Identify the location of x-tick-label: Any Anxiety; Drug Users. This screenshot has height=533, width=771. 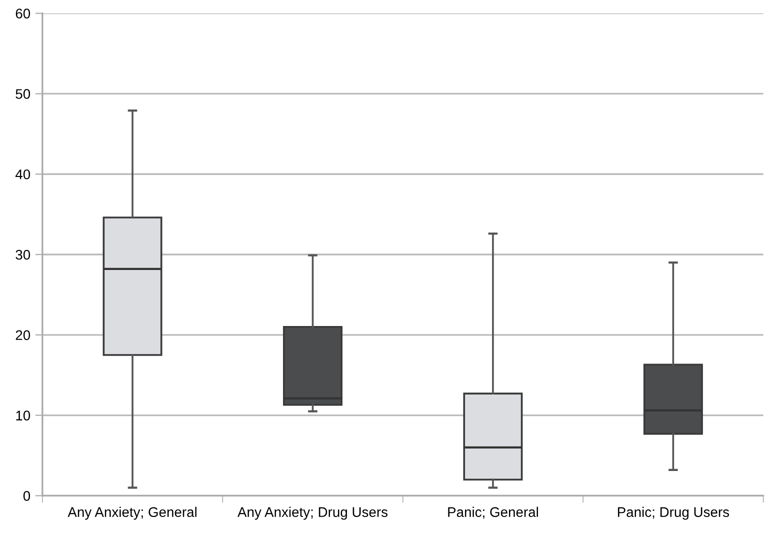
(313, 513).